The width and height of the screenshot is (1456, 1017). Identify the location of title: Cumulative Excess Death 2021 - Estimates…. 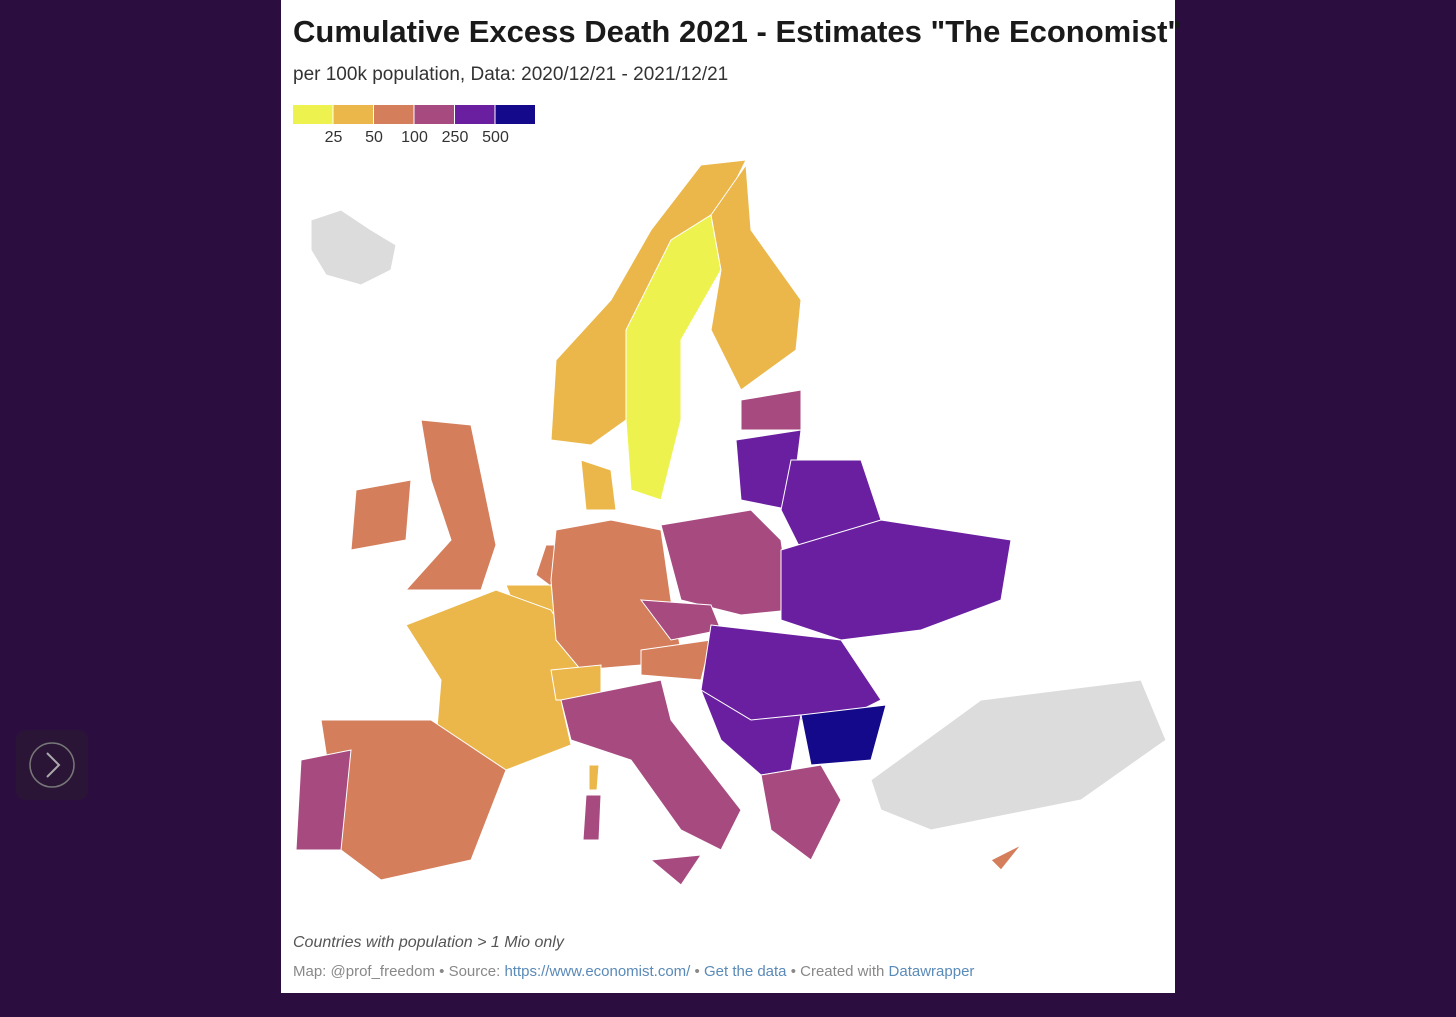
(738, 31).